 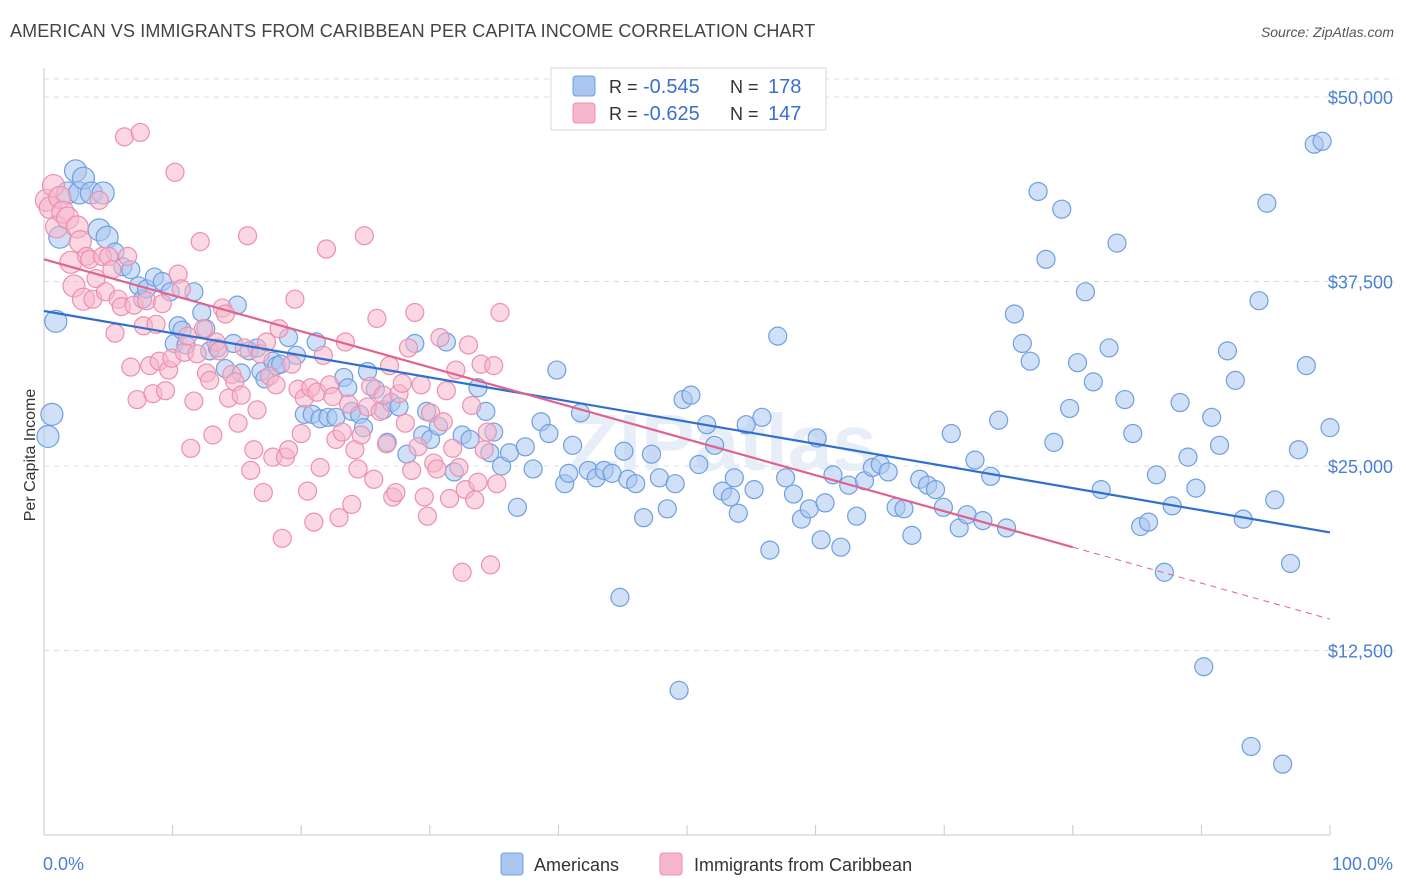 I want to click on legend-r-americans: -0.545, so click(x=671, y=87).